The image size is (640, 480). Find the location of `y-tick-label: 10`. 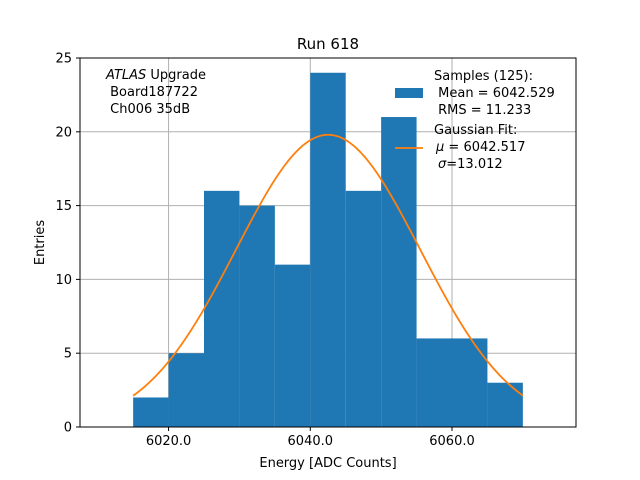

y-tick-label: 10 is located at coordinates (63, 280).